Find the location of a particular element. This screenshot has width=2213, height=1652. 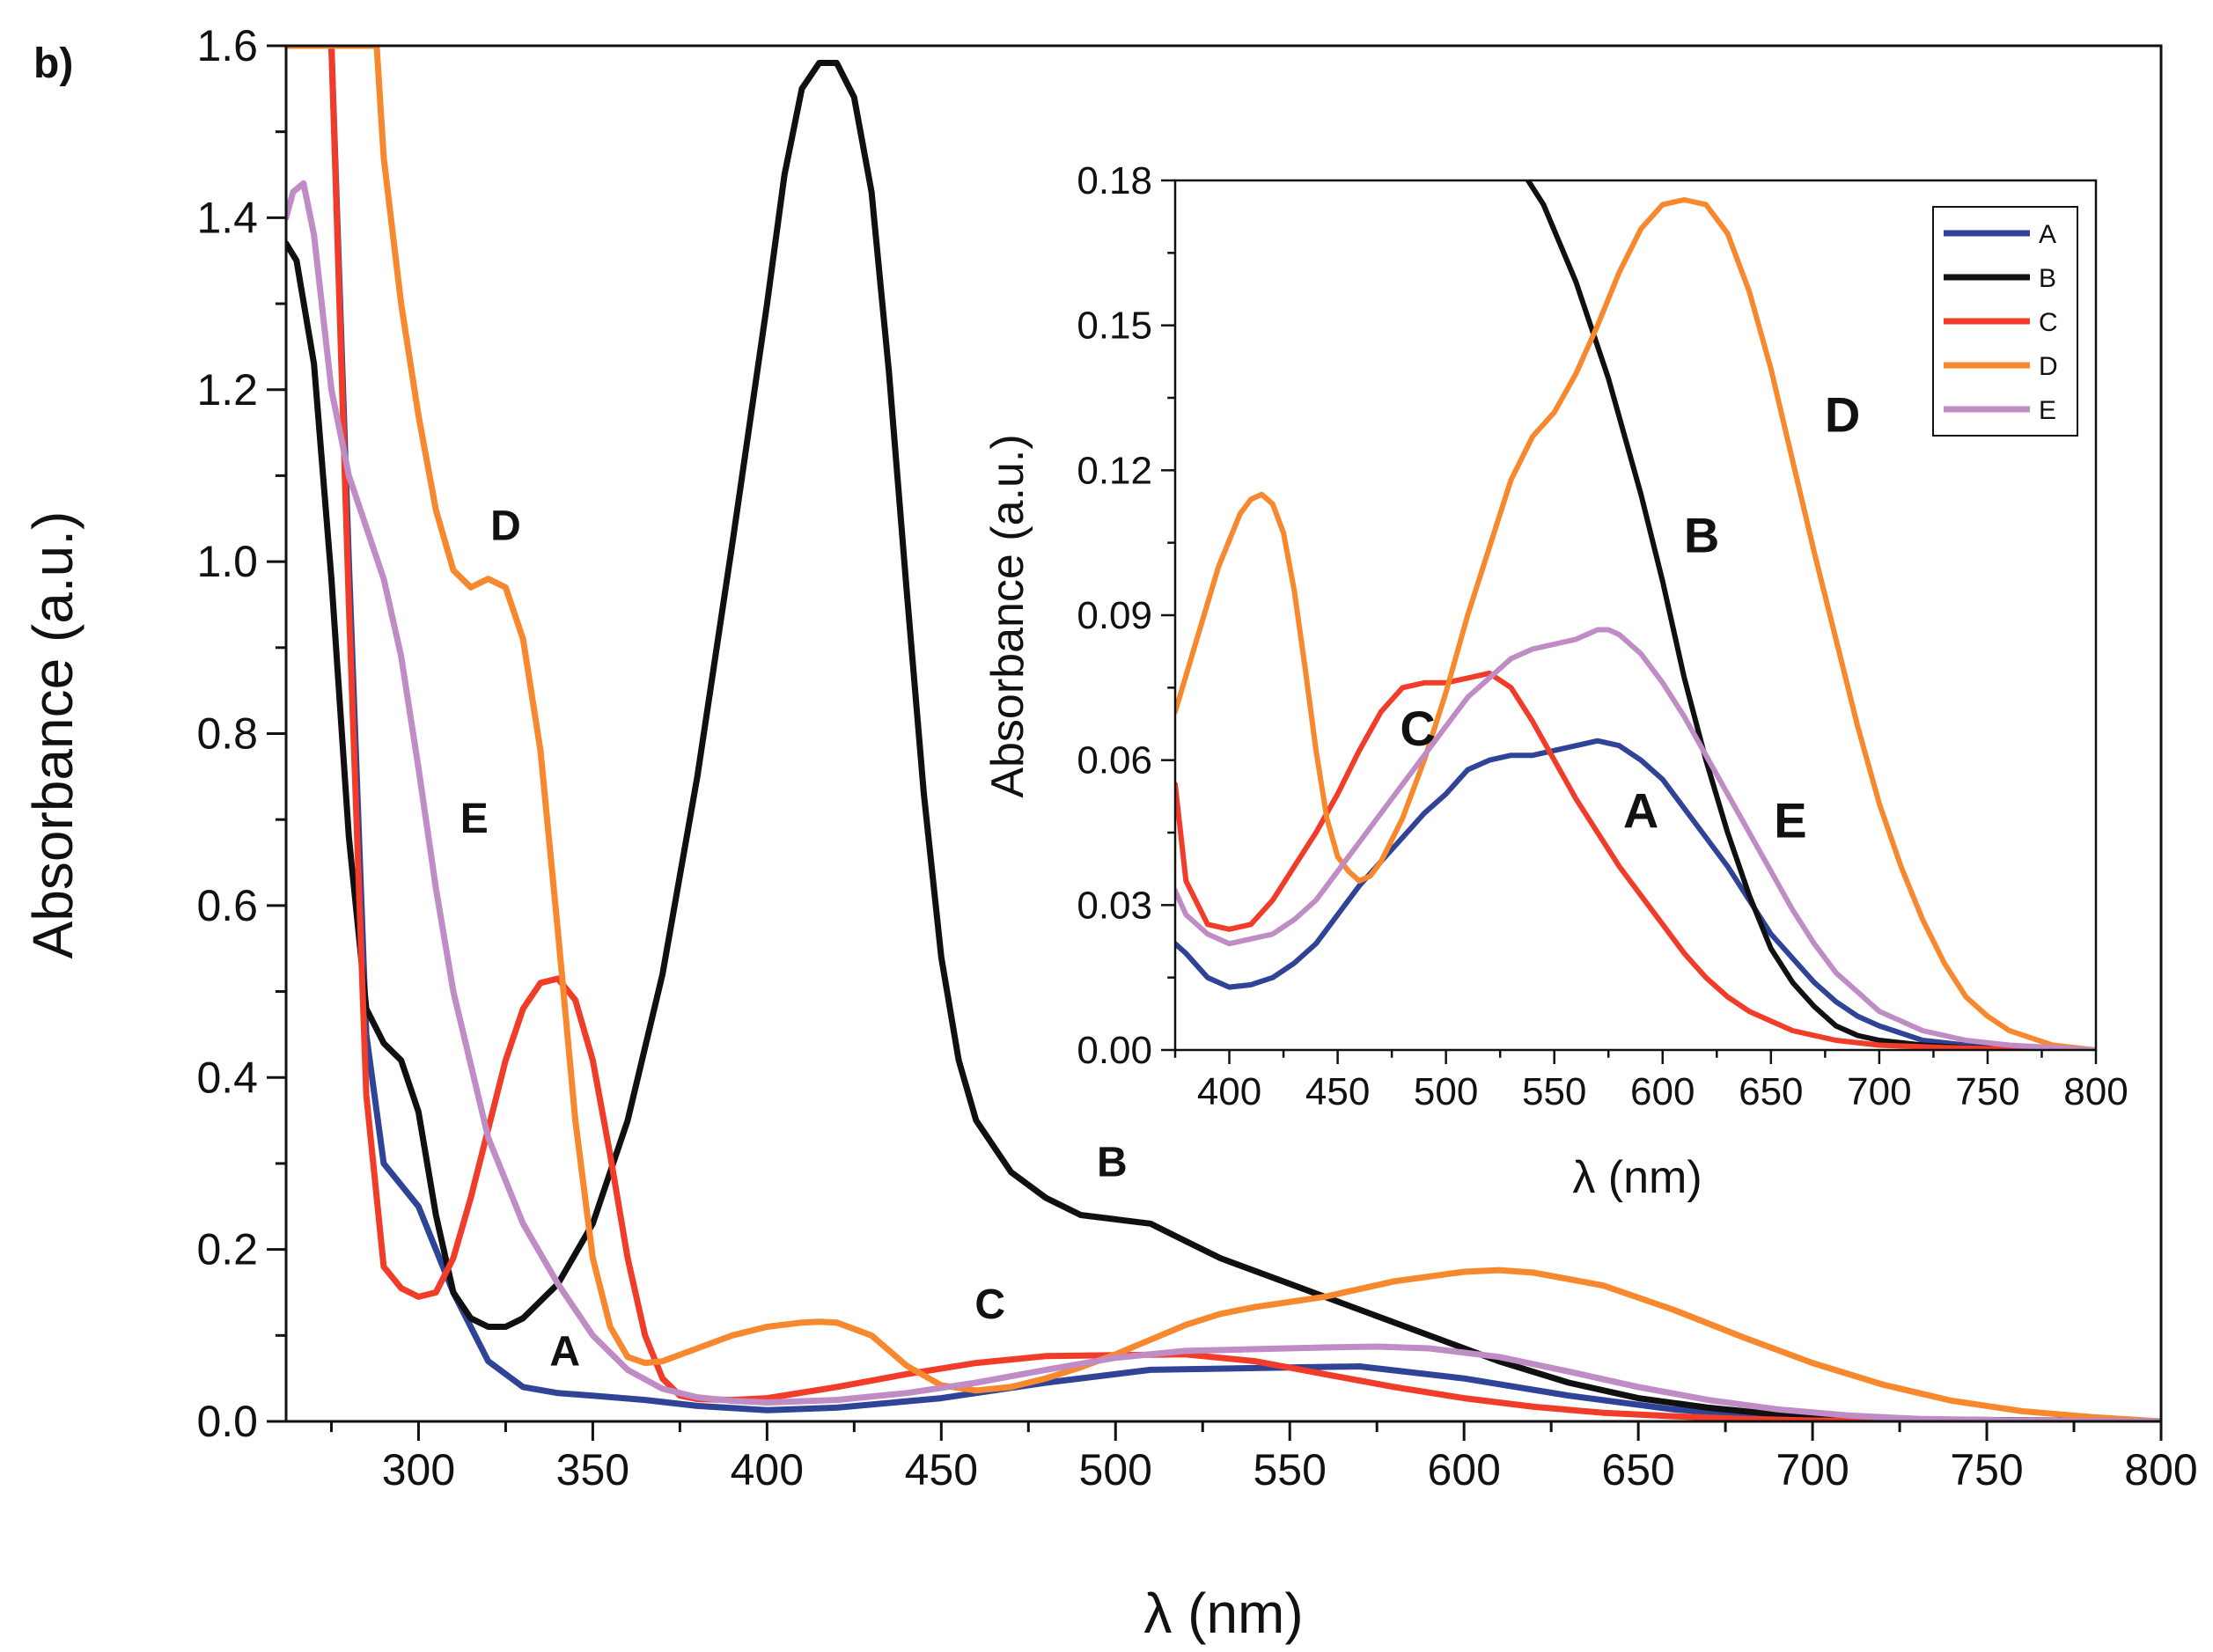

main-x-tick-label: 350 is located at coordinates (592, 1469).